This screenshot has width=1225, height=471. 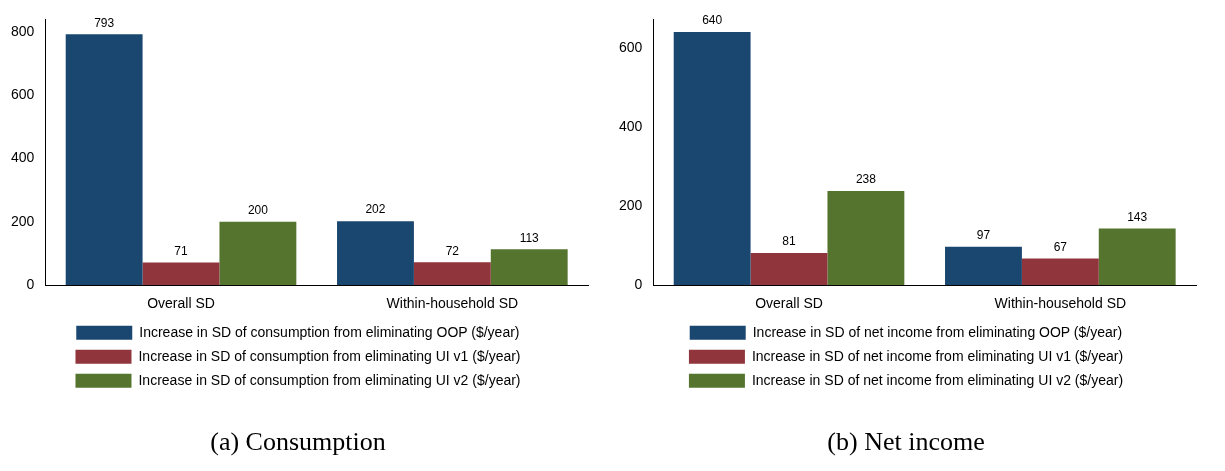 I want to click on text: (a) Consumption, so click(x=298, y=442).